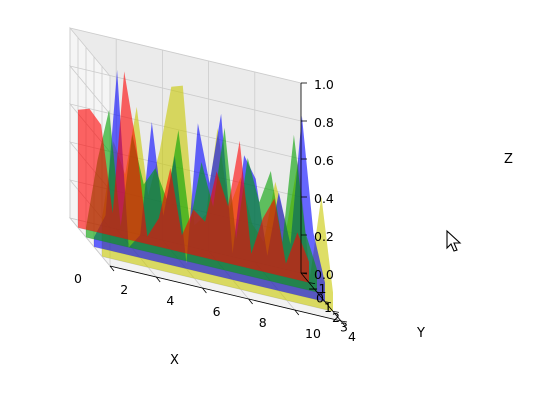 This screenshot has width=548, height=403. I want to click on z-tick-label: 0.6, so click(324, 160).